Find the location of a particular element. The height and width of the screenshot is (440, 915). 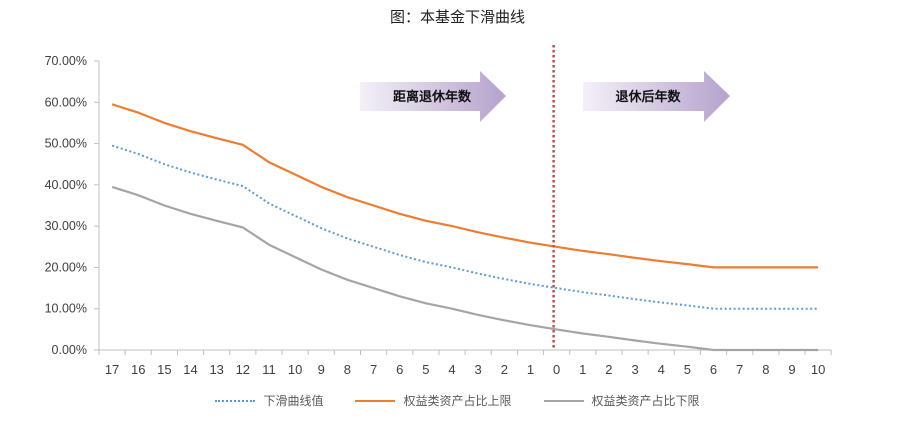

legend-label: 权益类资产占比上限 is located at coordinates (457, 401).